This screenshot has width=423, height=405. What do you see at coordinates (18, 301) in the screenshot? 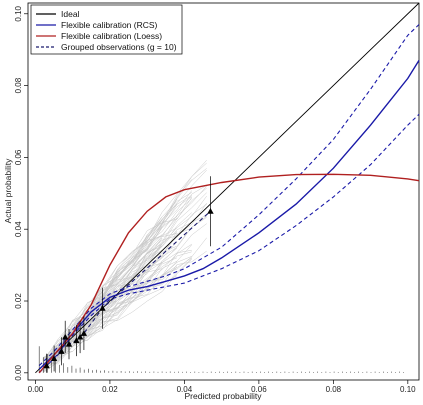
I see `y-tick-label: 0.02` at bounding box center [18, 301].